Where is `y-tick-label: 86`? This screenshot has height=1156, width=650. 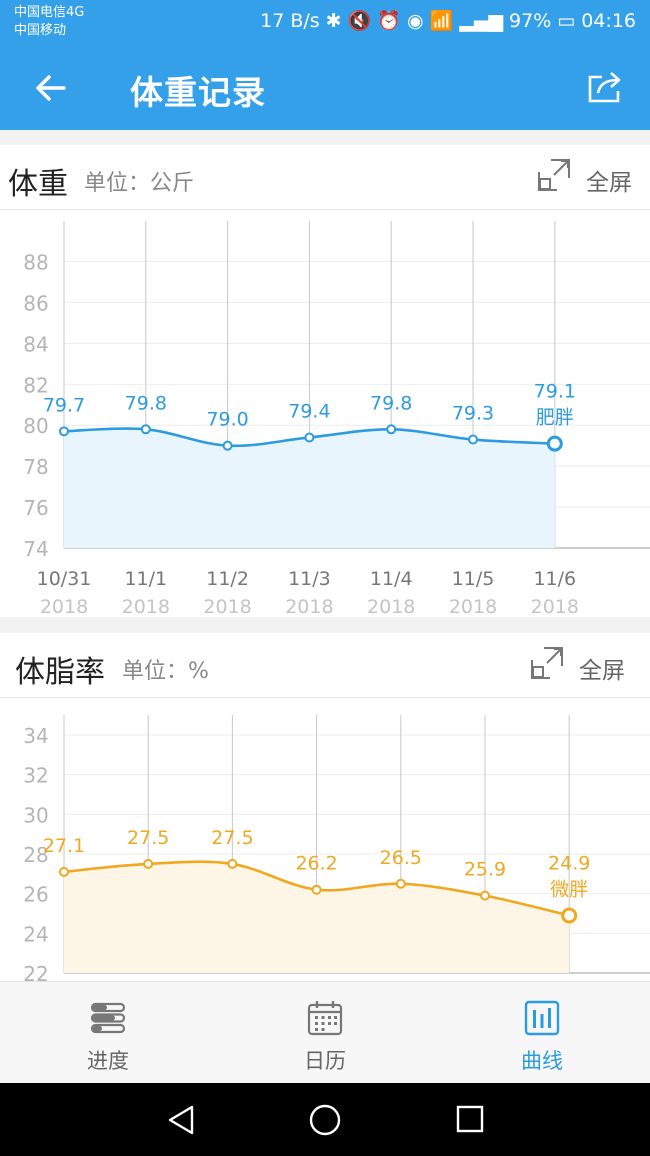
y-tick-label: 86 is located at coordinates (35, 303).